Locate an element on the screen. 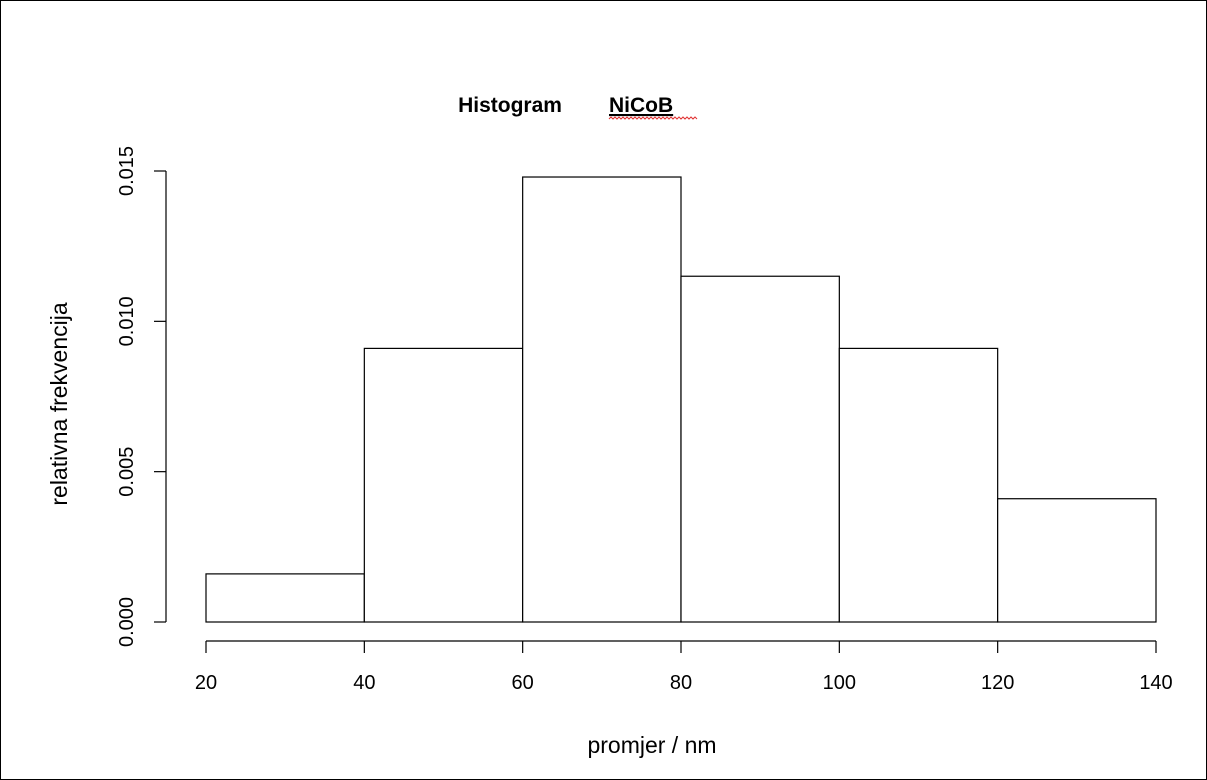 The height and width of the screenshot is (780, 1207). x-tick-label-3: 80 is located at coordinates (681, 683).